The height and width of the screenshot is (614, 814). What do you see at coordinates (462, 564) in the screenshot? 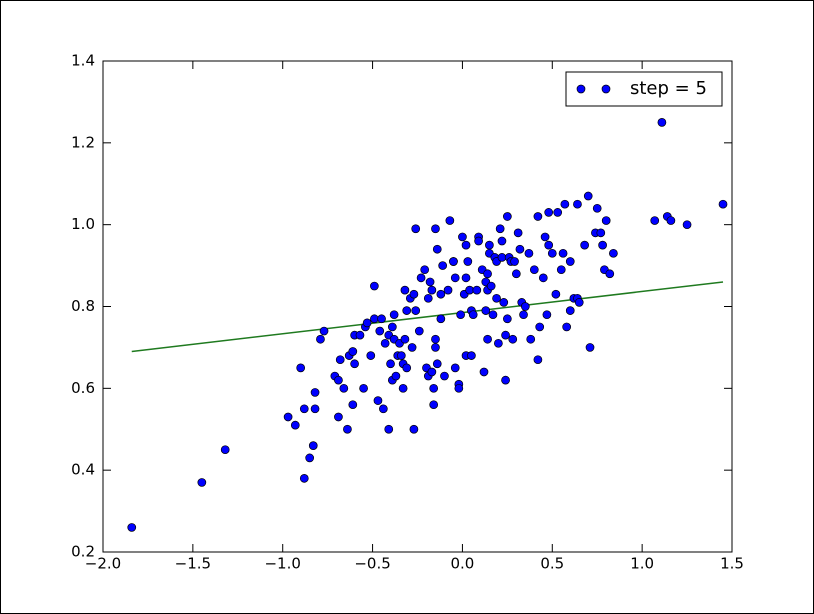
I see `x-tick-label: 0.0` at bounding box center [462, 564].